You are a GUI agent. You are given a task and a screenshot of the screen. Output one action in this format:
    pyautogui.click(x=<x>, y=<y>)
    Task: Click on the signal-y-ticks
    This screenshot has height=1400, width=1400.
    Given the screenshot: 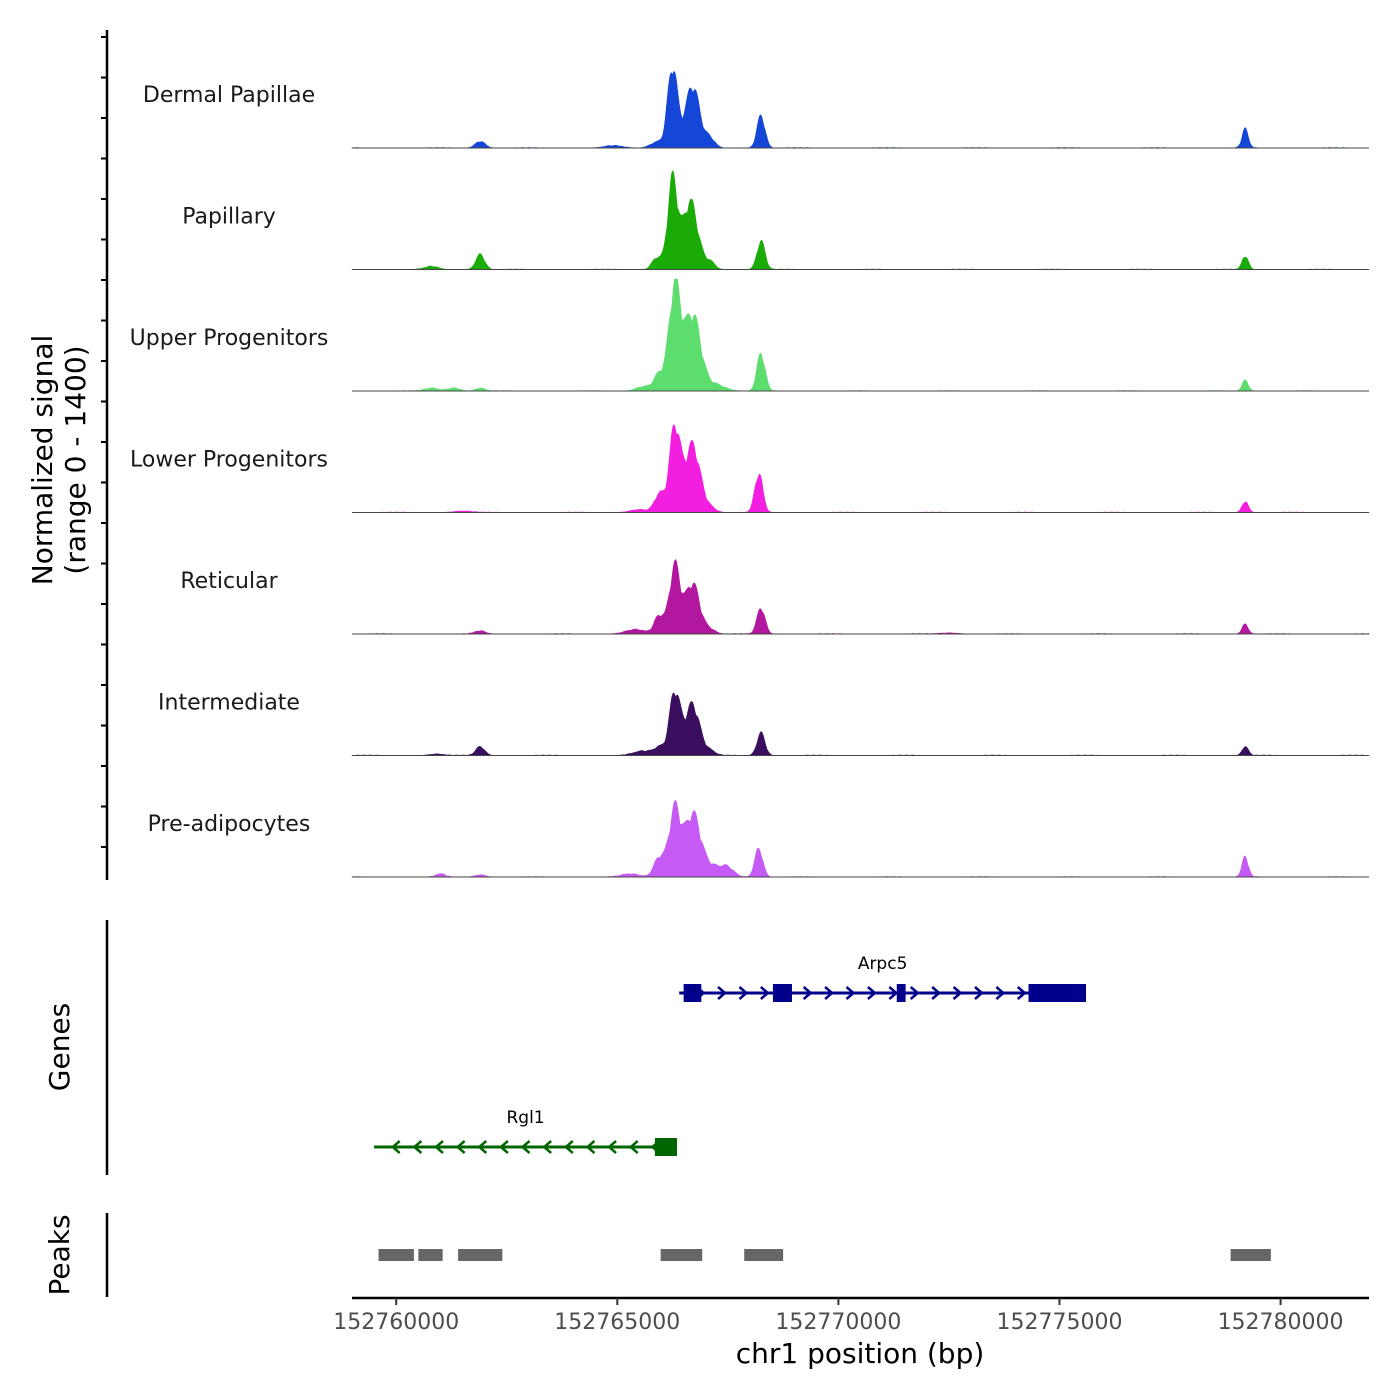 What is the action you would take?
    pyautogui.click(x=104, y=442)
    